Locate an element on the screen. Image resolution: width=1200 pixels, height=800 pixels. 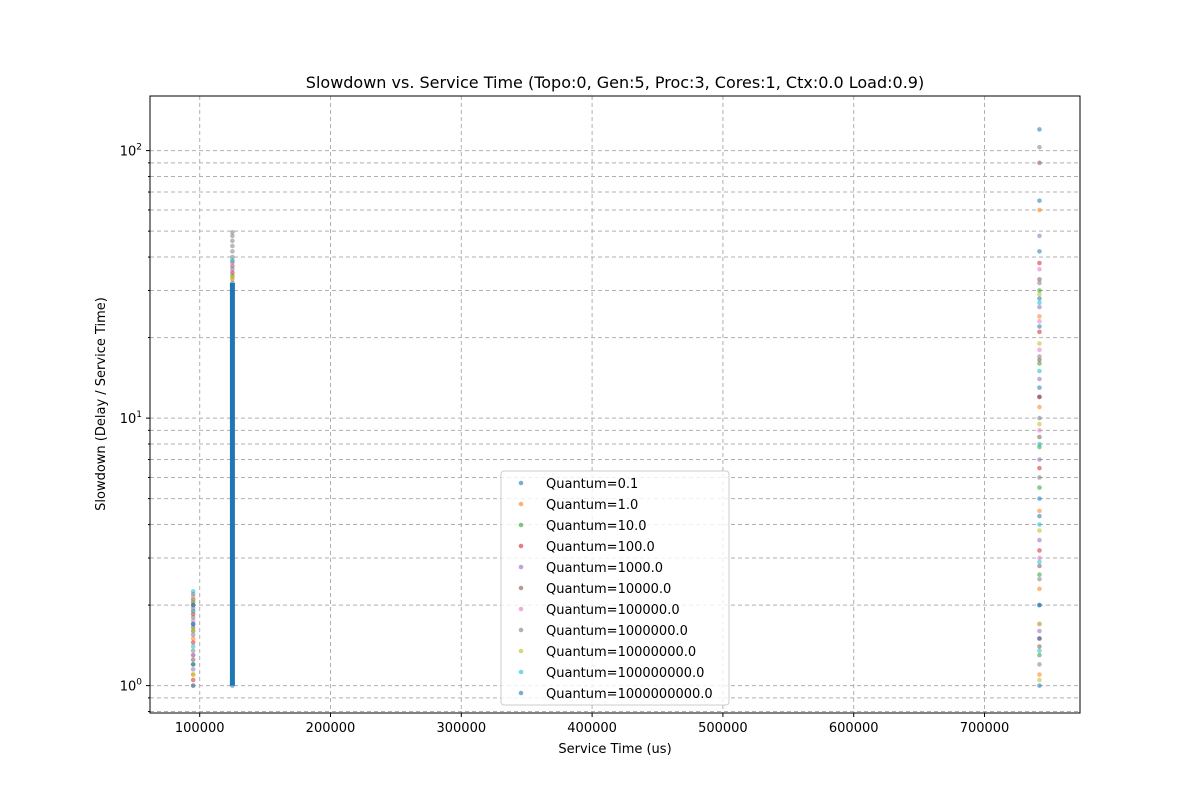
legend-label: Quantum=1.0 is located at coordinates (592, 505).